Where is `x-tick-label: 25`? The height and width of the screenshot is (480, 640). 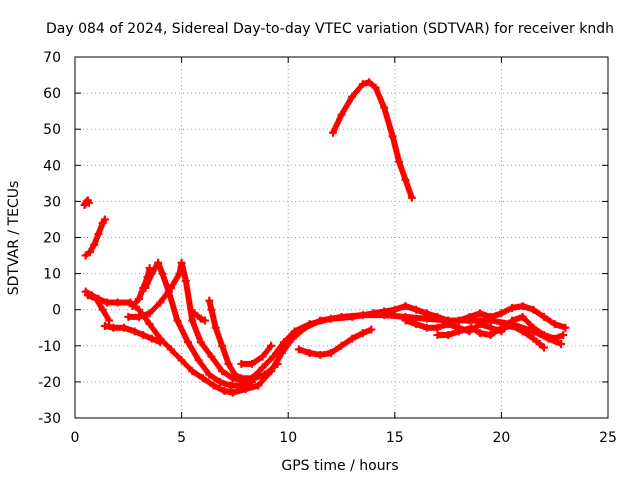 x-tick-label: 25 is located at coordinates (608, 438).